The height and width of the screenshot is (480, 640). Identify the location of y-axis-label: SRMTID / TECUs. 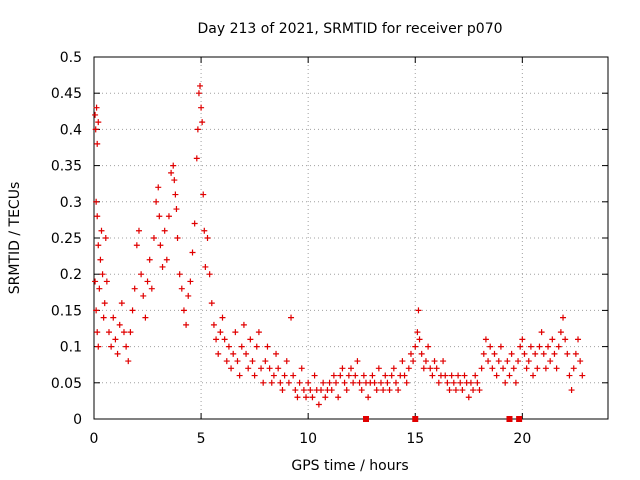
(15, 238).